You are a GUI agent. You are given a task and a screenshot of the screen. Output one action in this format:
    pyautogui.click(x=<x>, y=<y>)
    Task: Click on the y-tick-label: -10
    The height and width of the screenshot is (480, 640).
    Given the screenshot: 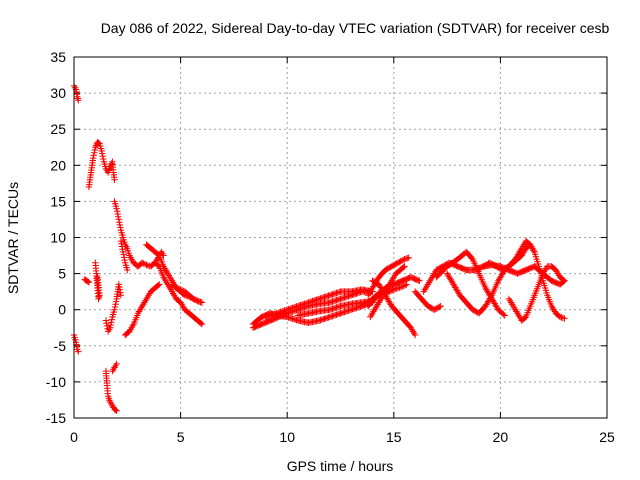 What is the action you would take?
    pyautogui.click(x=56, y=382)
    